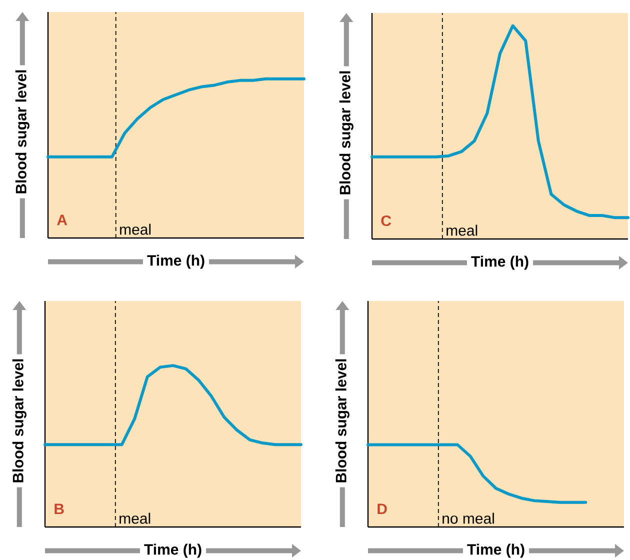  Describe the element at coordinates (382, 509) in the screenshot. I see `text: D` at that location.